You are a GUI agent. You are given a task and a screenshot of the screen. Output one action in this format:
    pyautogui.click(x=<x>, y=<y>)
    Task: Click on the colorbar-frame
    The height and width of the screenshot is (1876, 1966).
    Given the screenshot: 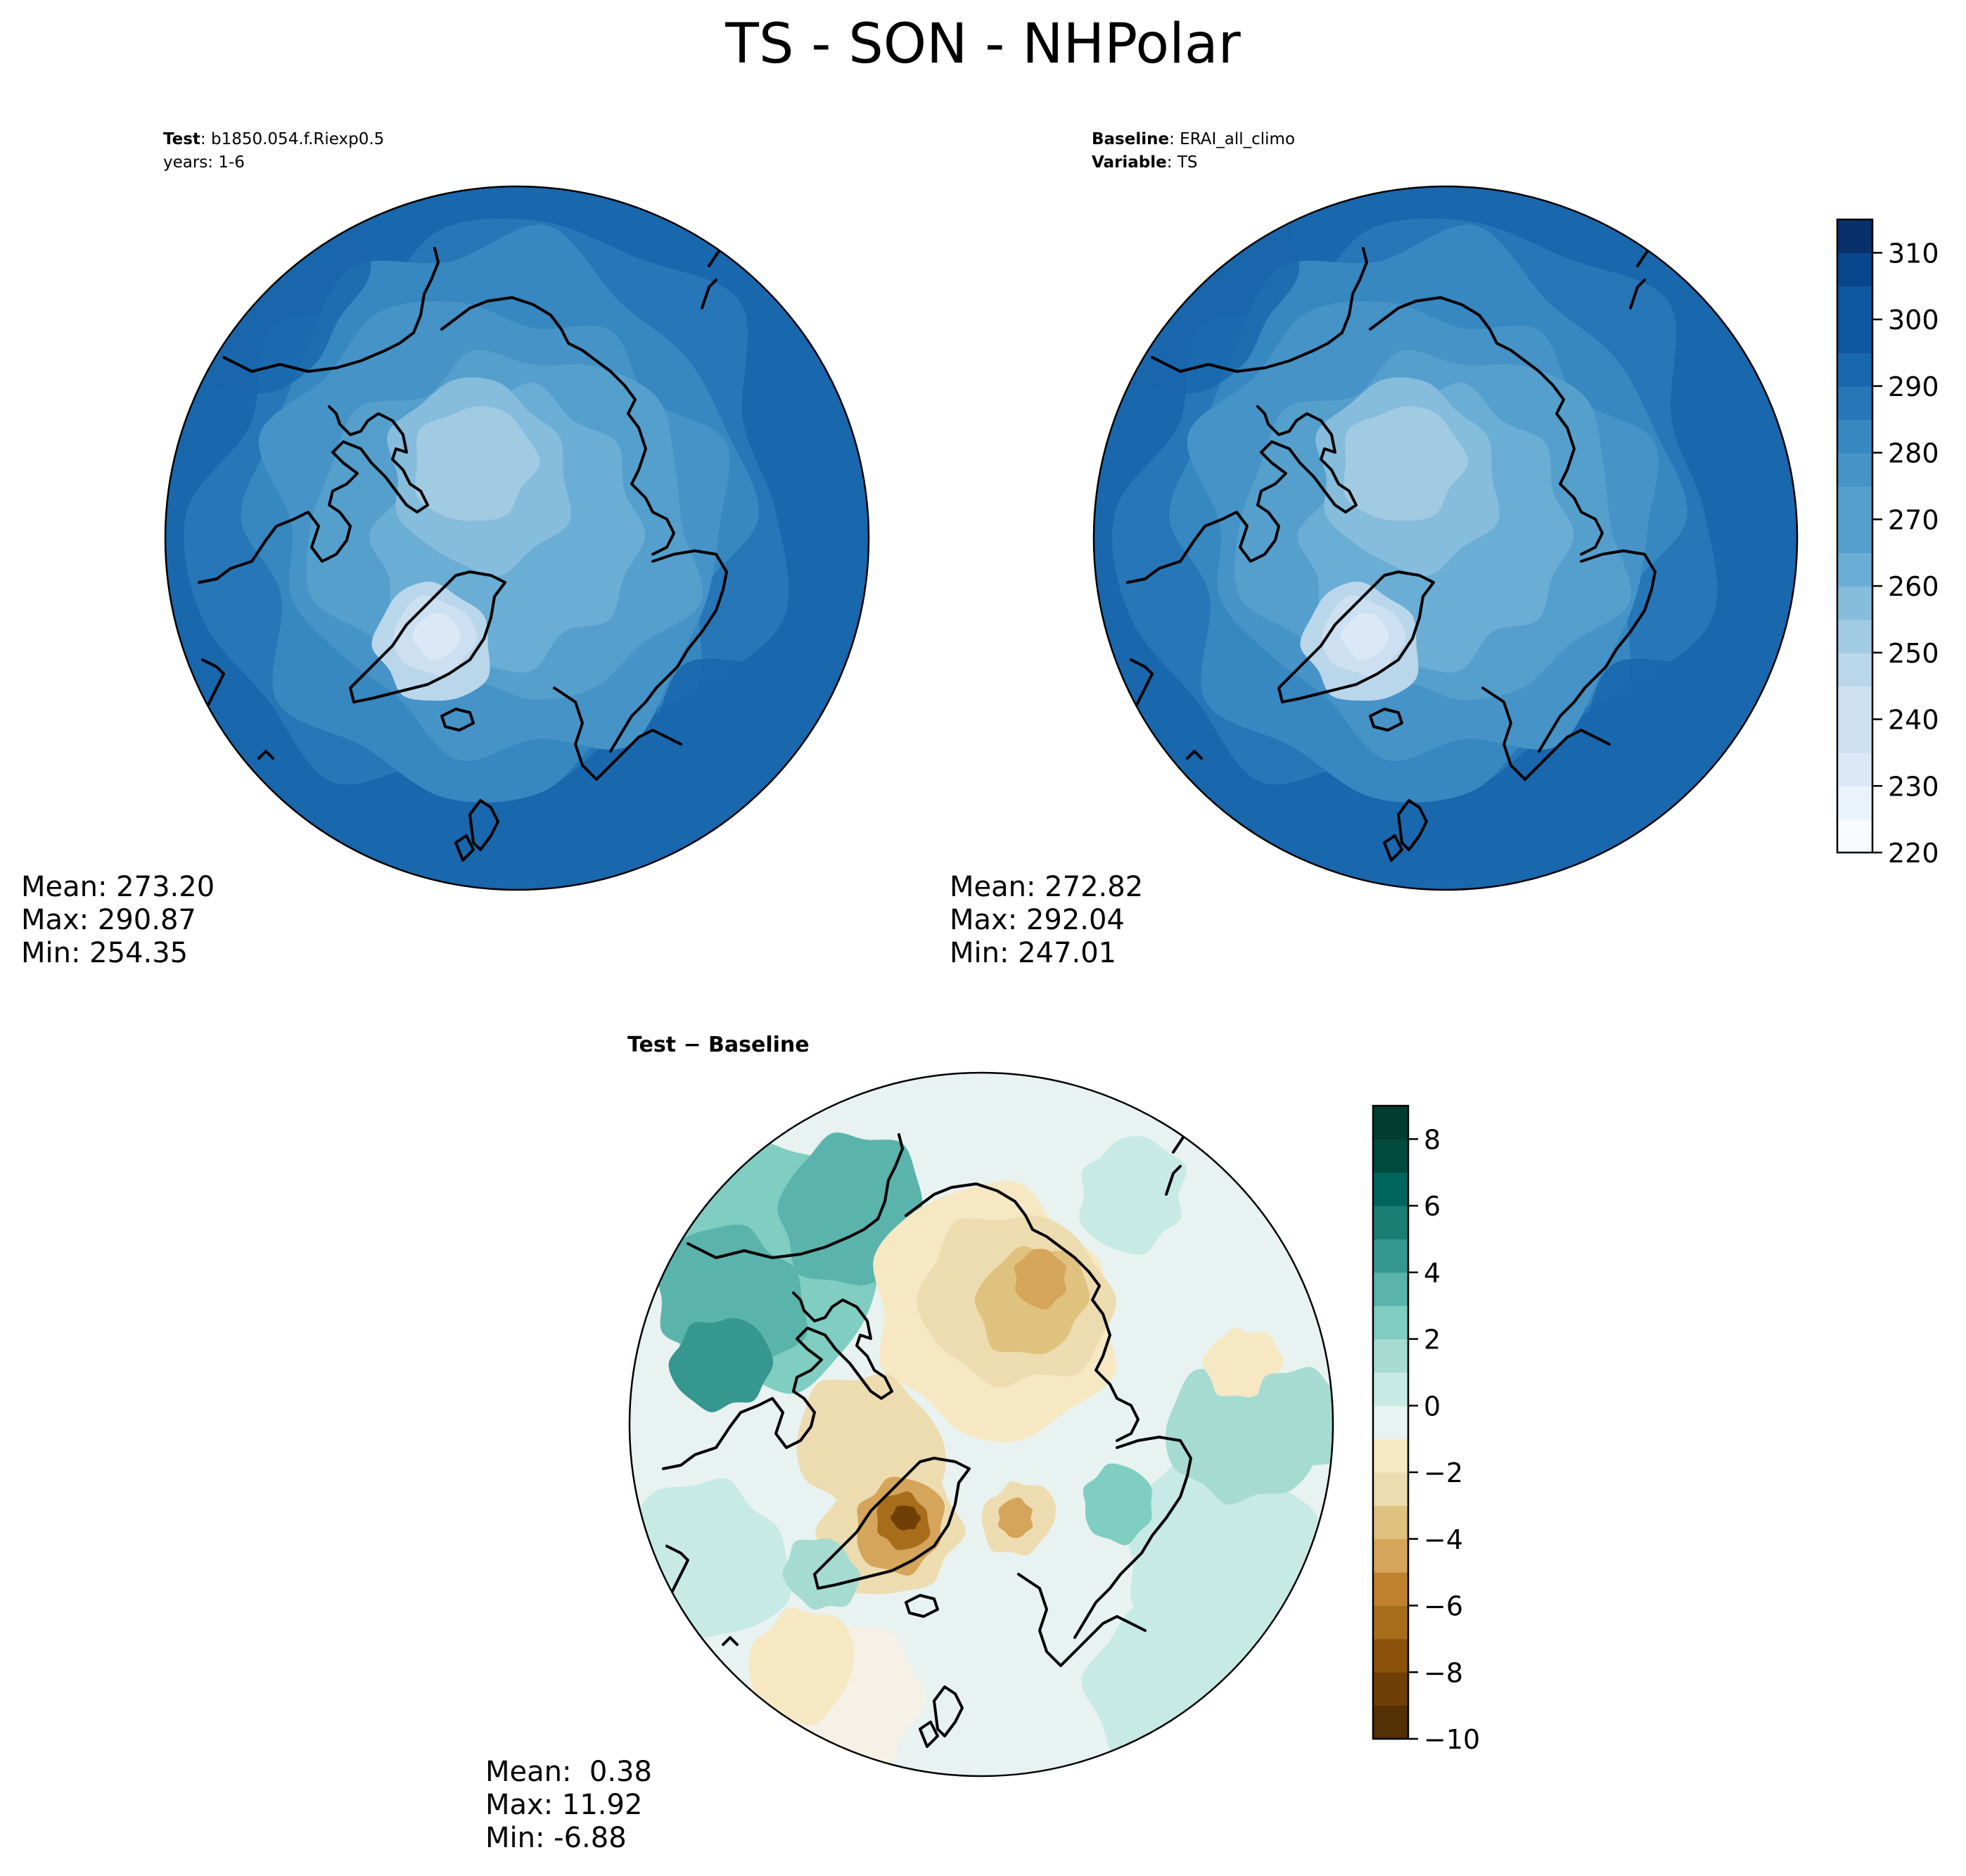 What is the action you would take?
    pyautogui.click(x=1391, y=1422)
    